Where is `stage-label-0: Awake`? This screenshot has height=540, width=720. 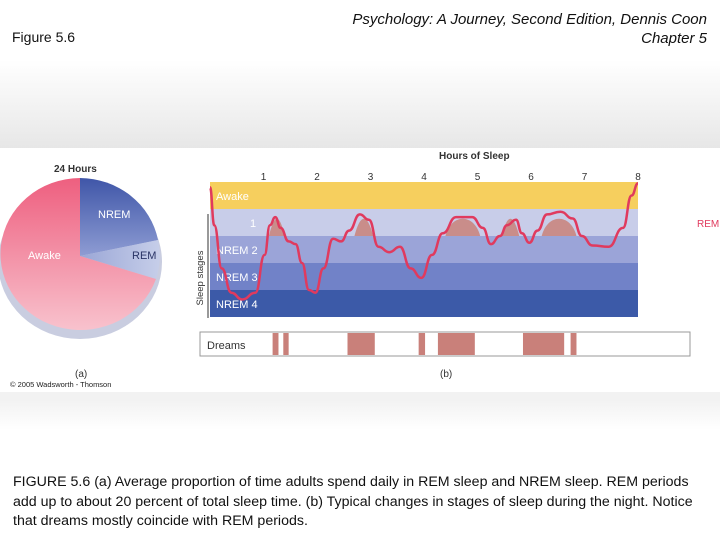 stage-label-0: Awake is located at coordinates (232, 197).